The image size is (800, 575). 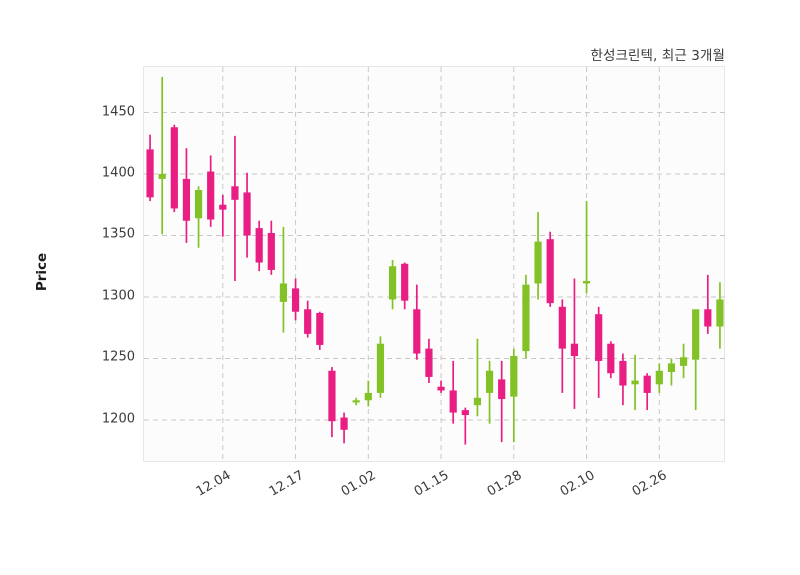 What do you see at coordinates (577, 484) in the screenshot?
I see `x-axis-tick-label: 02.10` at bounding box center [577, 484].